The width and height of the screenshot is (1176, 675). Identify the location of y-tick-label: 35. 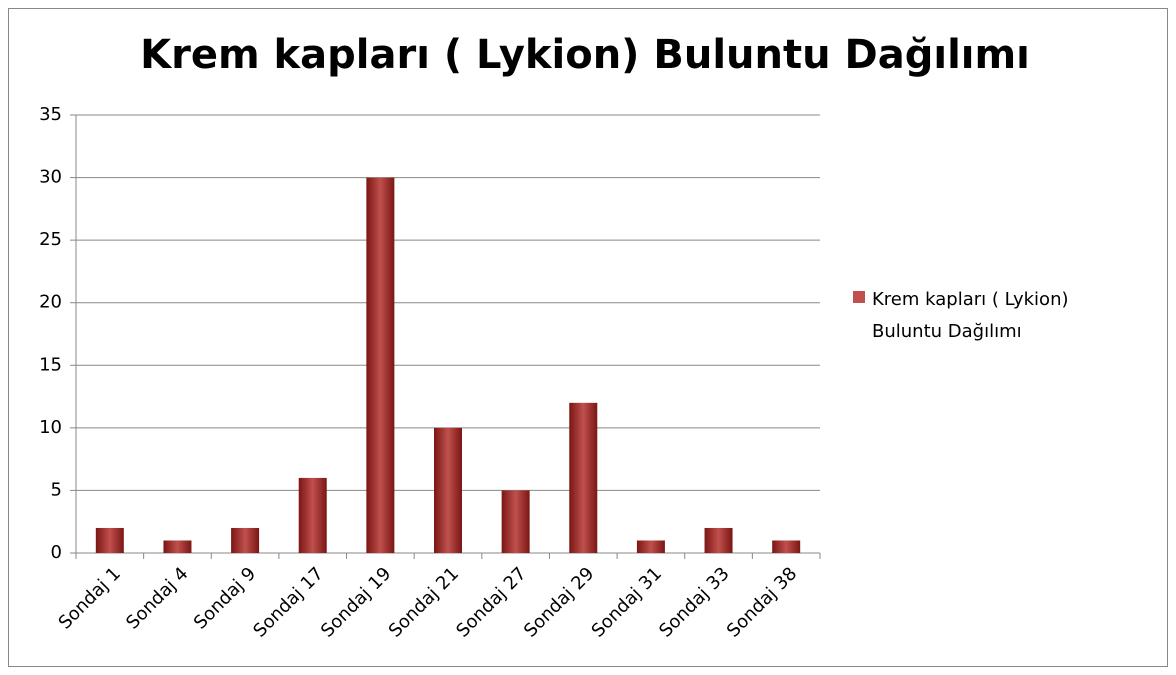
(50, 114).